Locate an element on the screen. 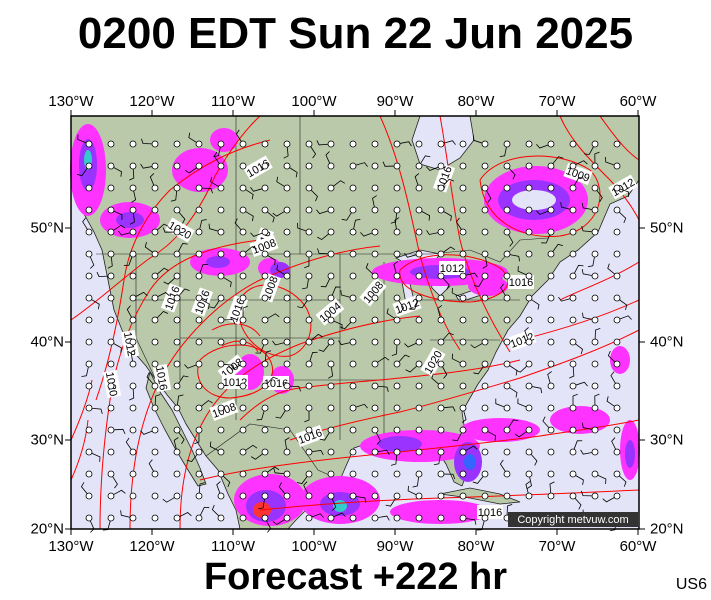  lat-label-right: 50°N is located at coordinates (667, 228).